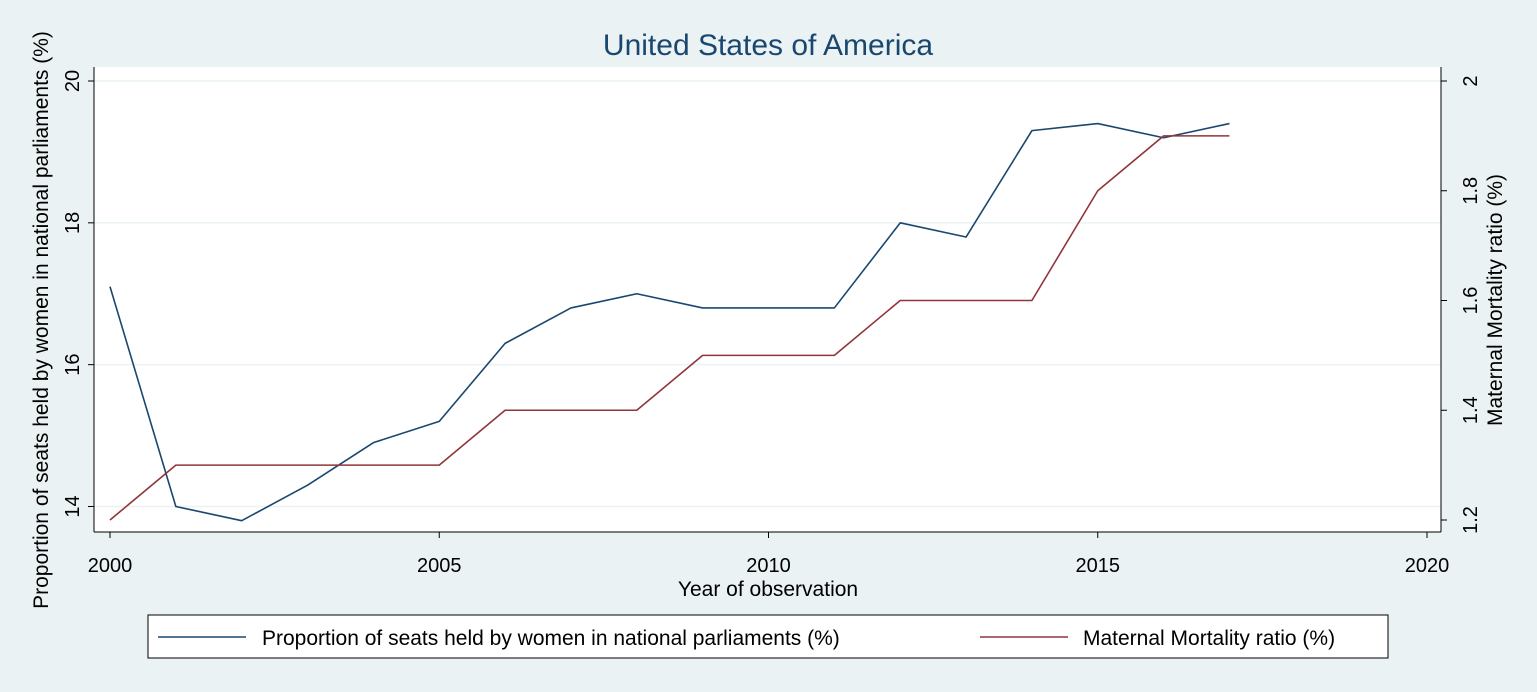 This screenshot has width=1537, height=692. I want to click on x-axis-label: Year of observation, so click(768, 589).